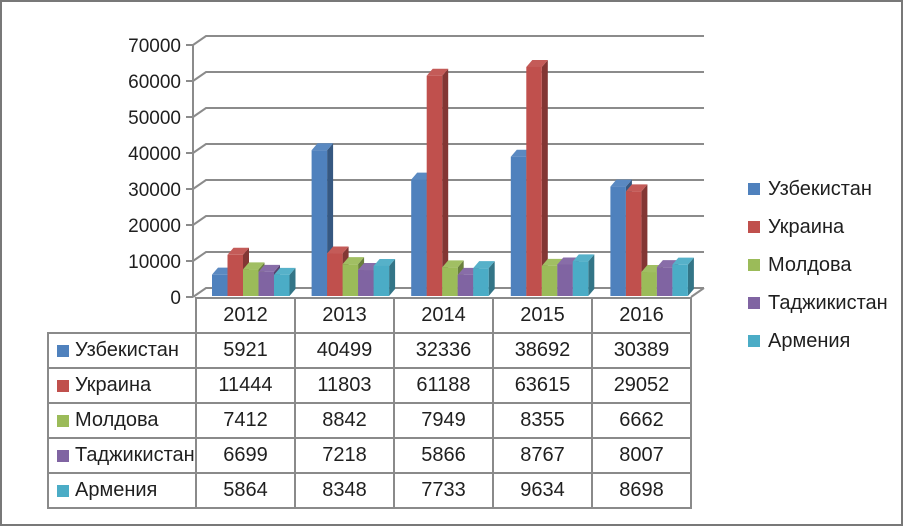 The width and height of the screenshot is (903, 526). Describe the element at coordinates (809, 340) in the screenshot. I see `legend-label: Армения` at that location.